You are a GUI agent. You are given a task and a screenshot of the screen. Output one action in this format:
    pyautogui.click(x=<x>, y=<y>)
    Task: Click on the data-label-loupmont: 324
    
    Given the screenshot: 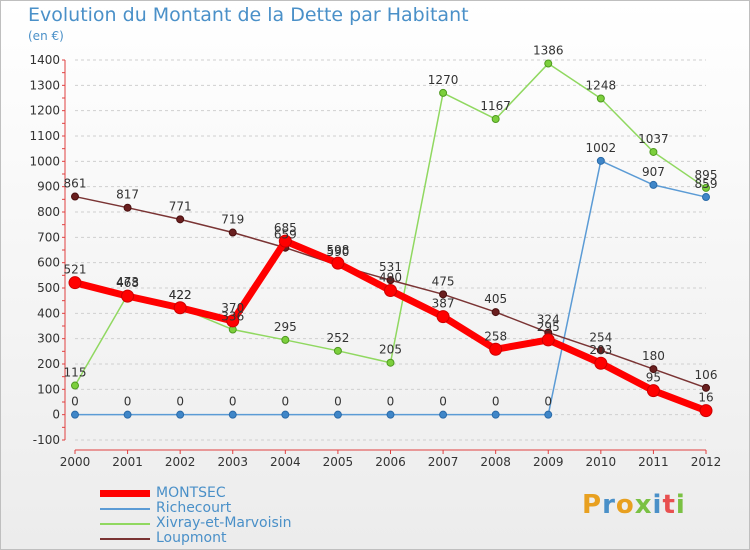 What is the action you would take?
    pyautogui.click(x=548, y=320)
    